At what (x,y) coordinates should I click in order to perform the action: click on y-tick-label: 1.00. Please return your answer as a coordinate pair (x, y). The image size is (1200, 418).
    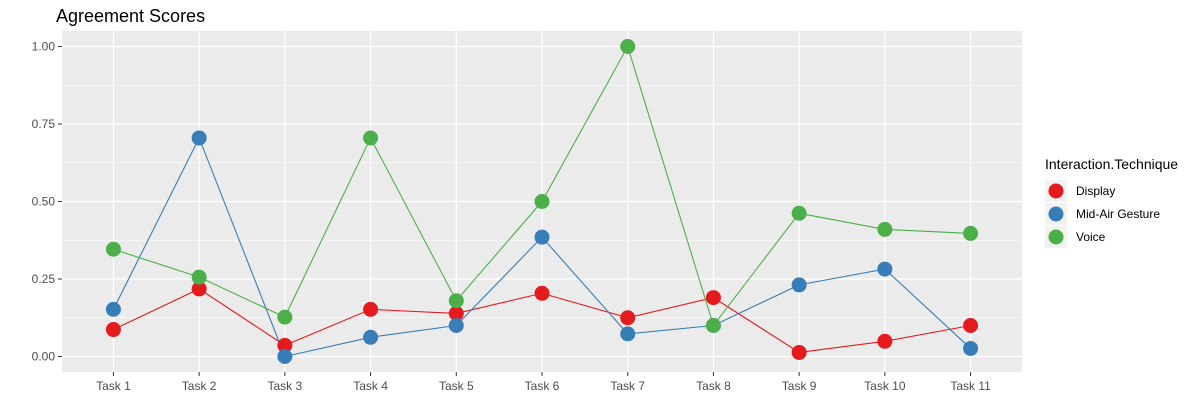
    Looking at the image, I should click on (44, 47).